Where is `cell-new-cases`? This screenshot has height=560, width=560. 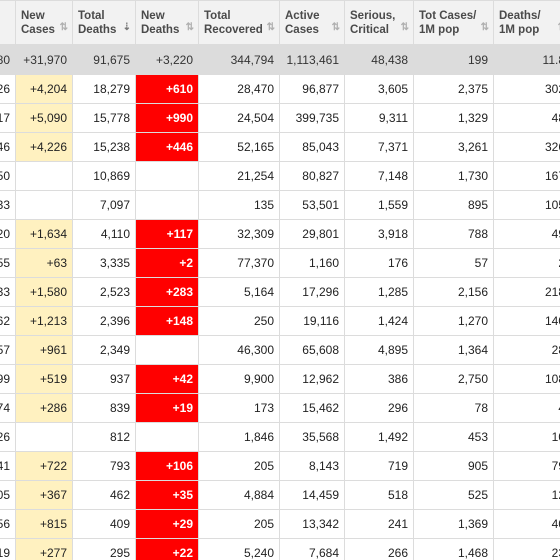 cell-new-cases is located at coordinates (44, 437).